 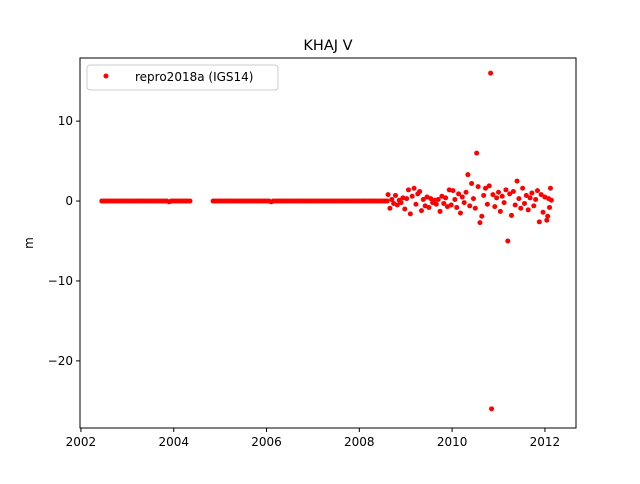 I want to click on legend-marker, so click(x=106, y=76).